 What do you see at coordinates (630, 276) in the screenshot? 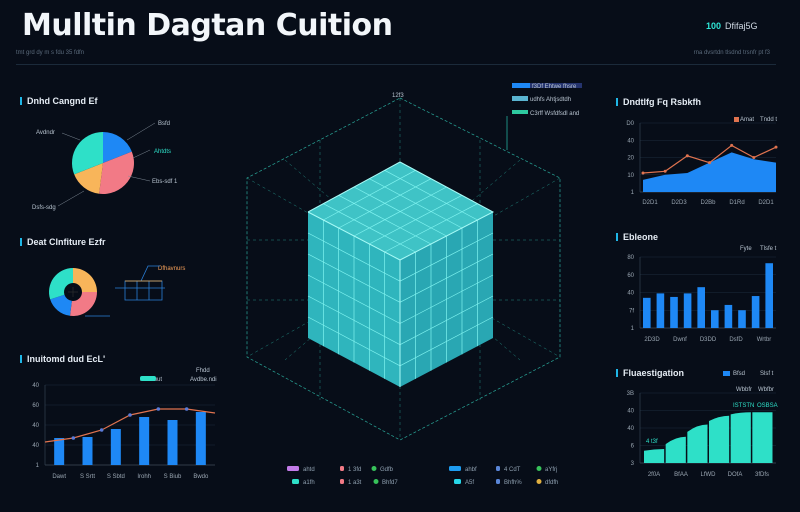
I see `bars-ytick: 60` at bounding box center [630, 276].